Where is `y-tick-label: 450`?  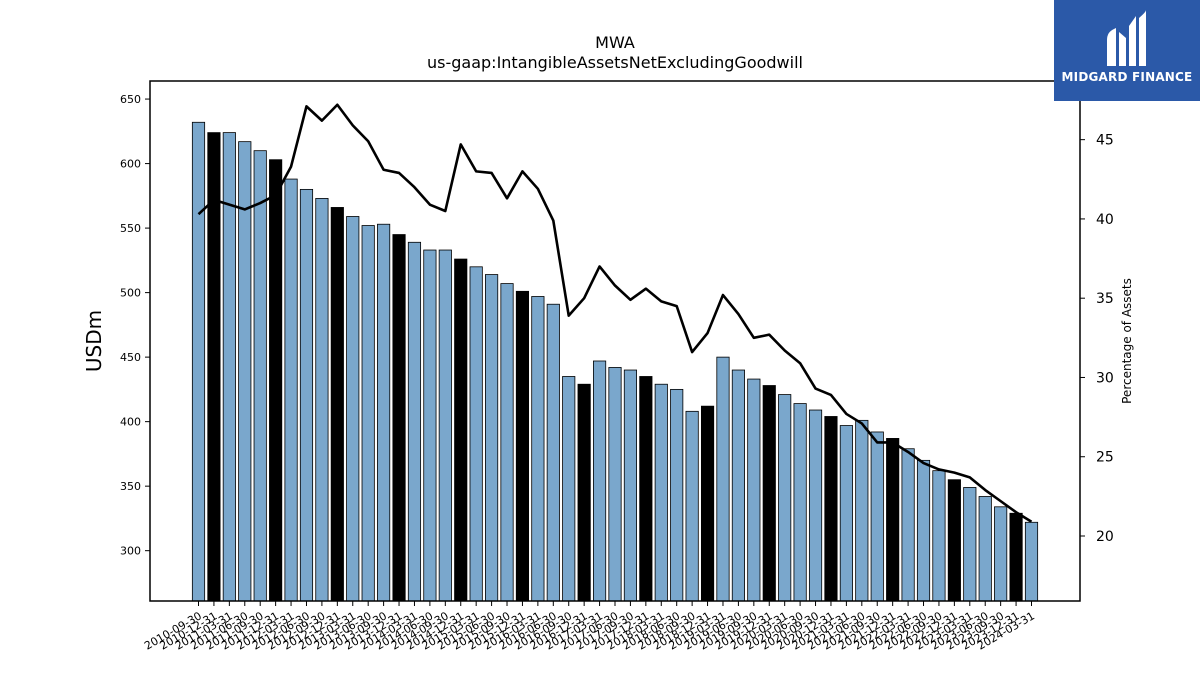 y-tick-label: 450 is located at coordinates (130, 357).